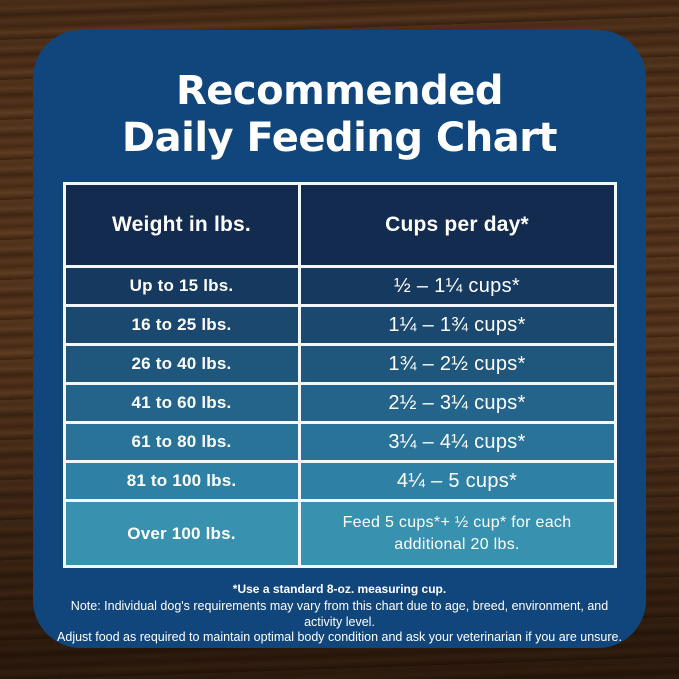  Describe the element at coordinates (457, 325) in the screenshot. I see `cups-cell: 1¼ – 1¾ cups*` at that location.